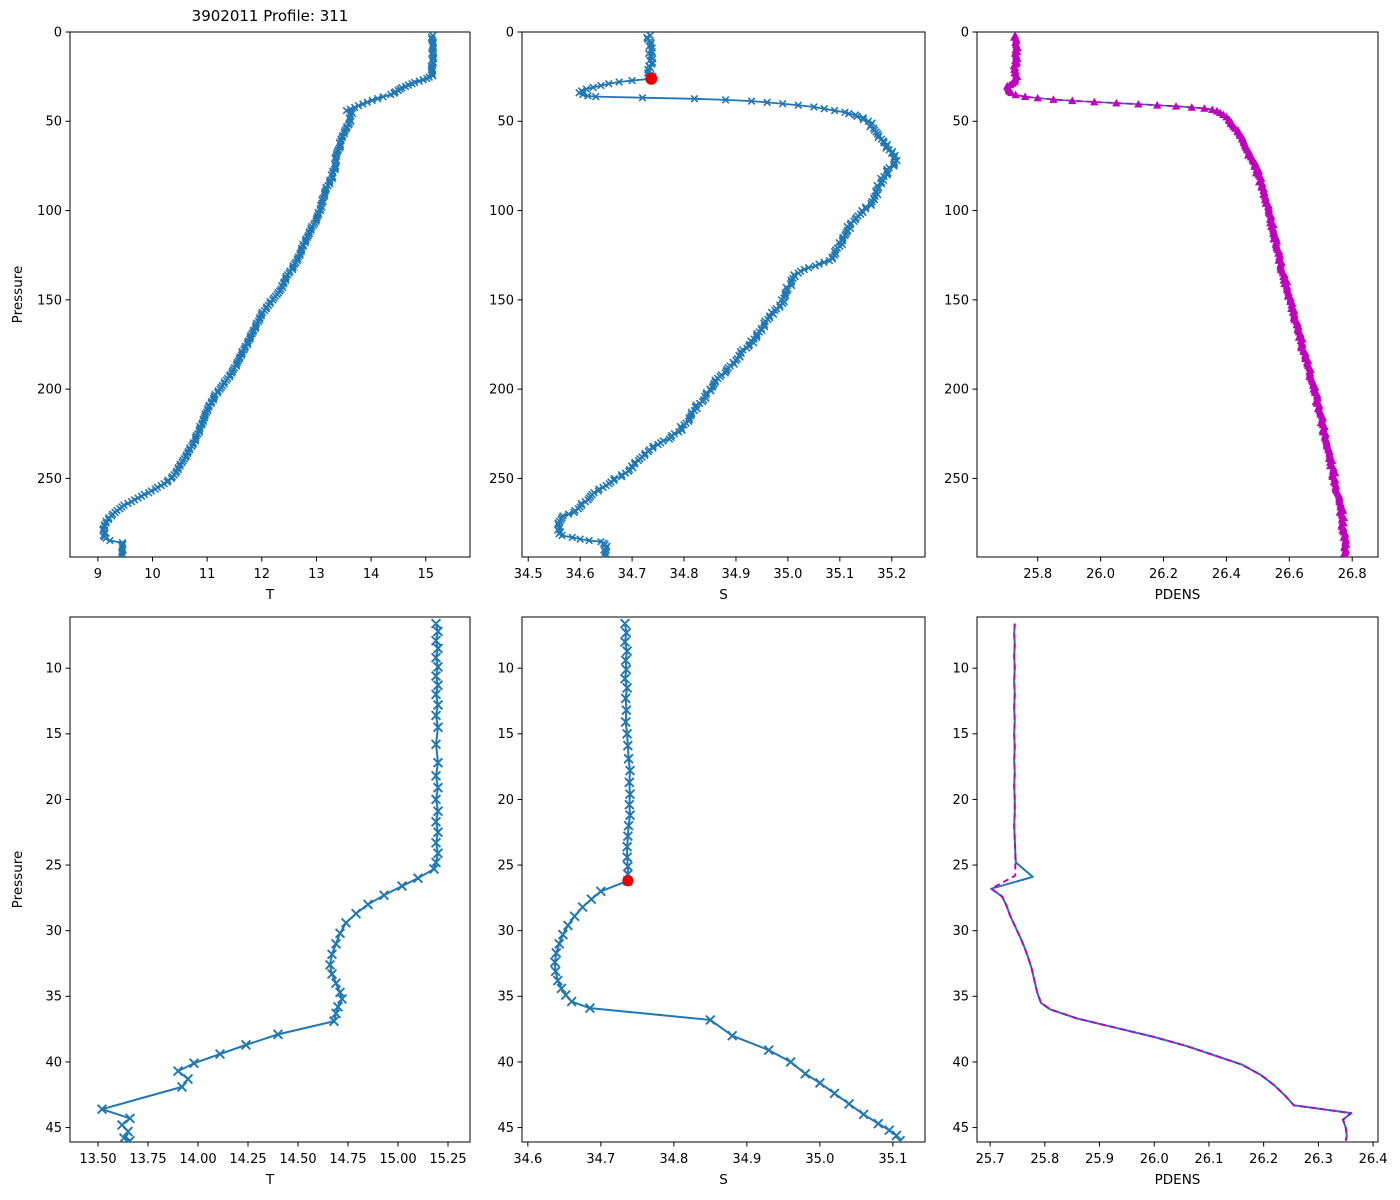 The width and height of the screenshot is (1400, 1200). What do you see at coordinates (270, 16) in the screenshot?
I see `figure-title: 3902011 Profile: 311` at bounding box center [270, 16].